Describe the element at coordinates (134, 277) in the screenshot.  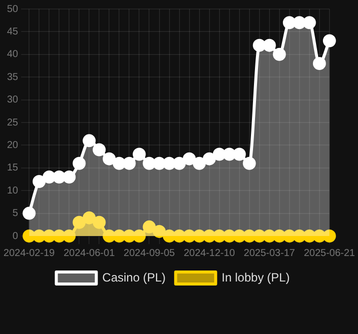
I see `legend-label: Casino (PL)` at that location.